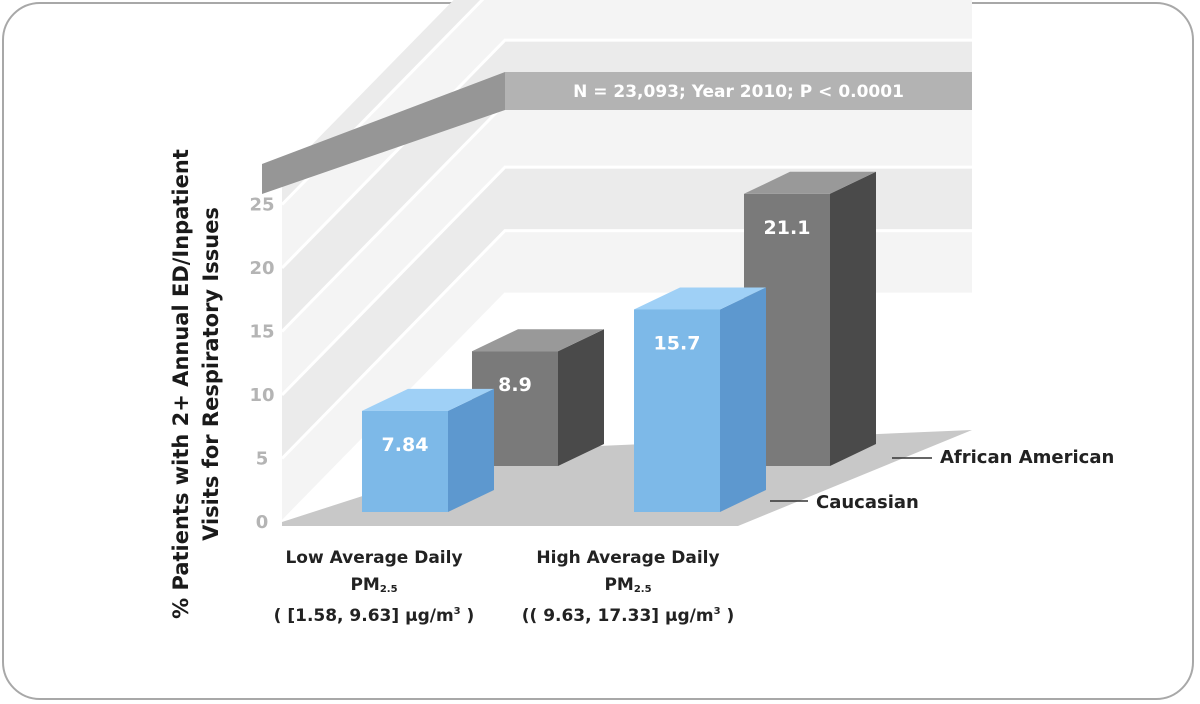  I want to click on bar-value-label: 7.84, so click(405, 445).